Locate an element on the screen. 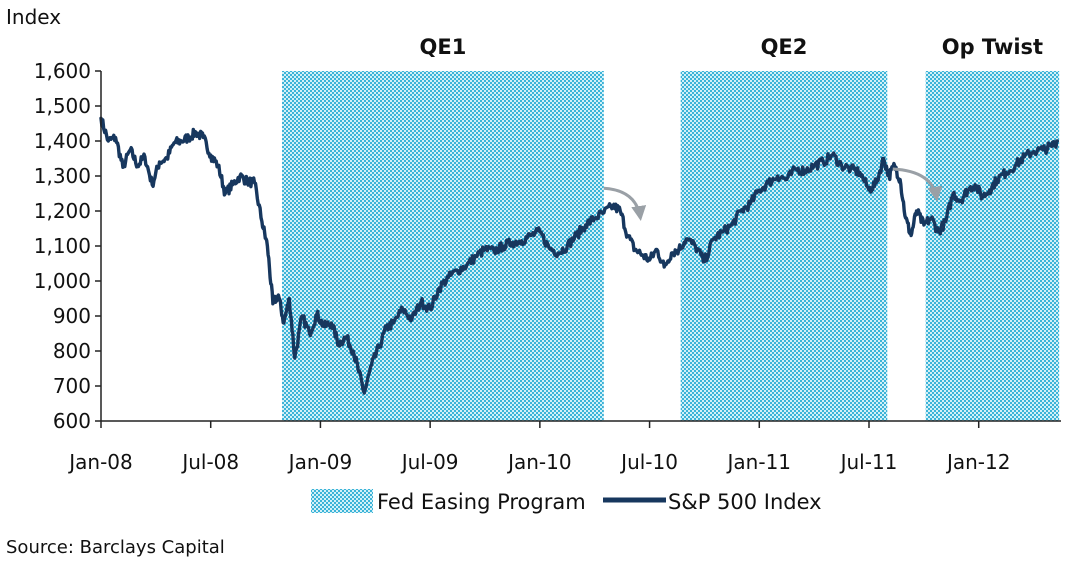  program-label-3: Op Twist is located at coordinates (992, 47).